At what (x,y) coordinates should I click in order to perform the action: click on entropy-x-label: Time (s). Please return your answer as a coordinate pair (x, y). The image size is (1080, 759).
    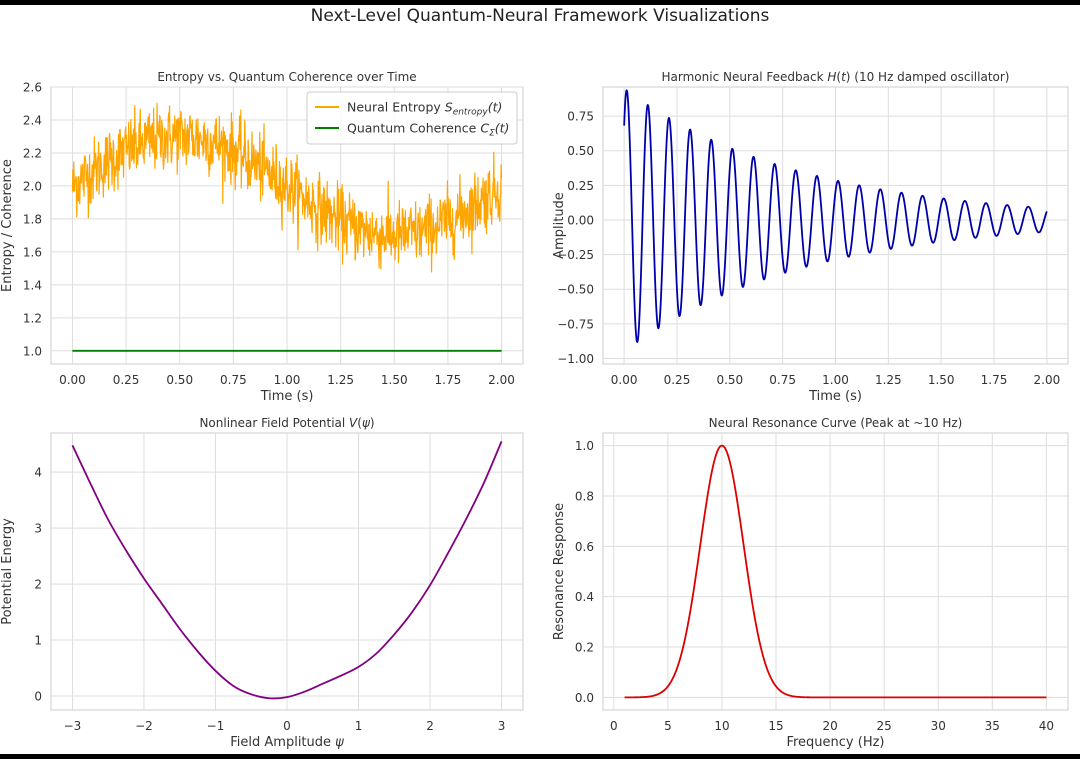
    Looking at the image, I should click on (287, 396).